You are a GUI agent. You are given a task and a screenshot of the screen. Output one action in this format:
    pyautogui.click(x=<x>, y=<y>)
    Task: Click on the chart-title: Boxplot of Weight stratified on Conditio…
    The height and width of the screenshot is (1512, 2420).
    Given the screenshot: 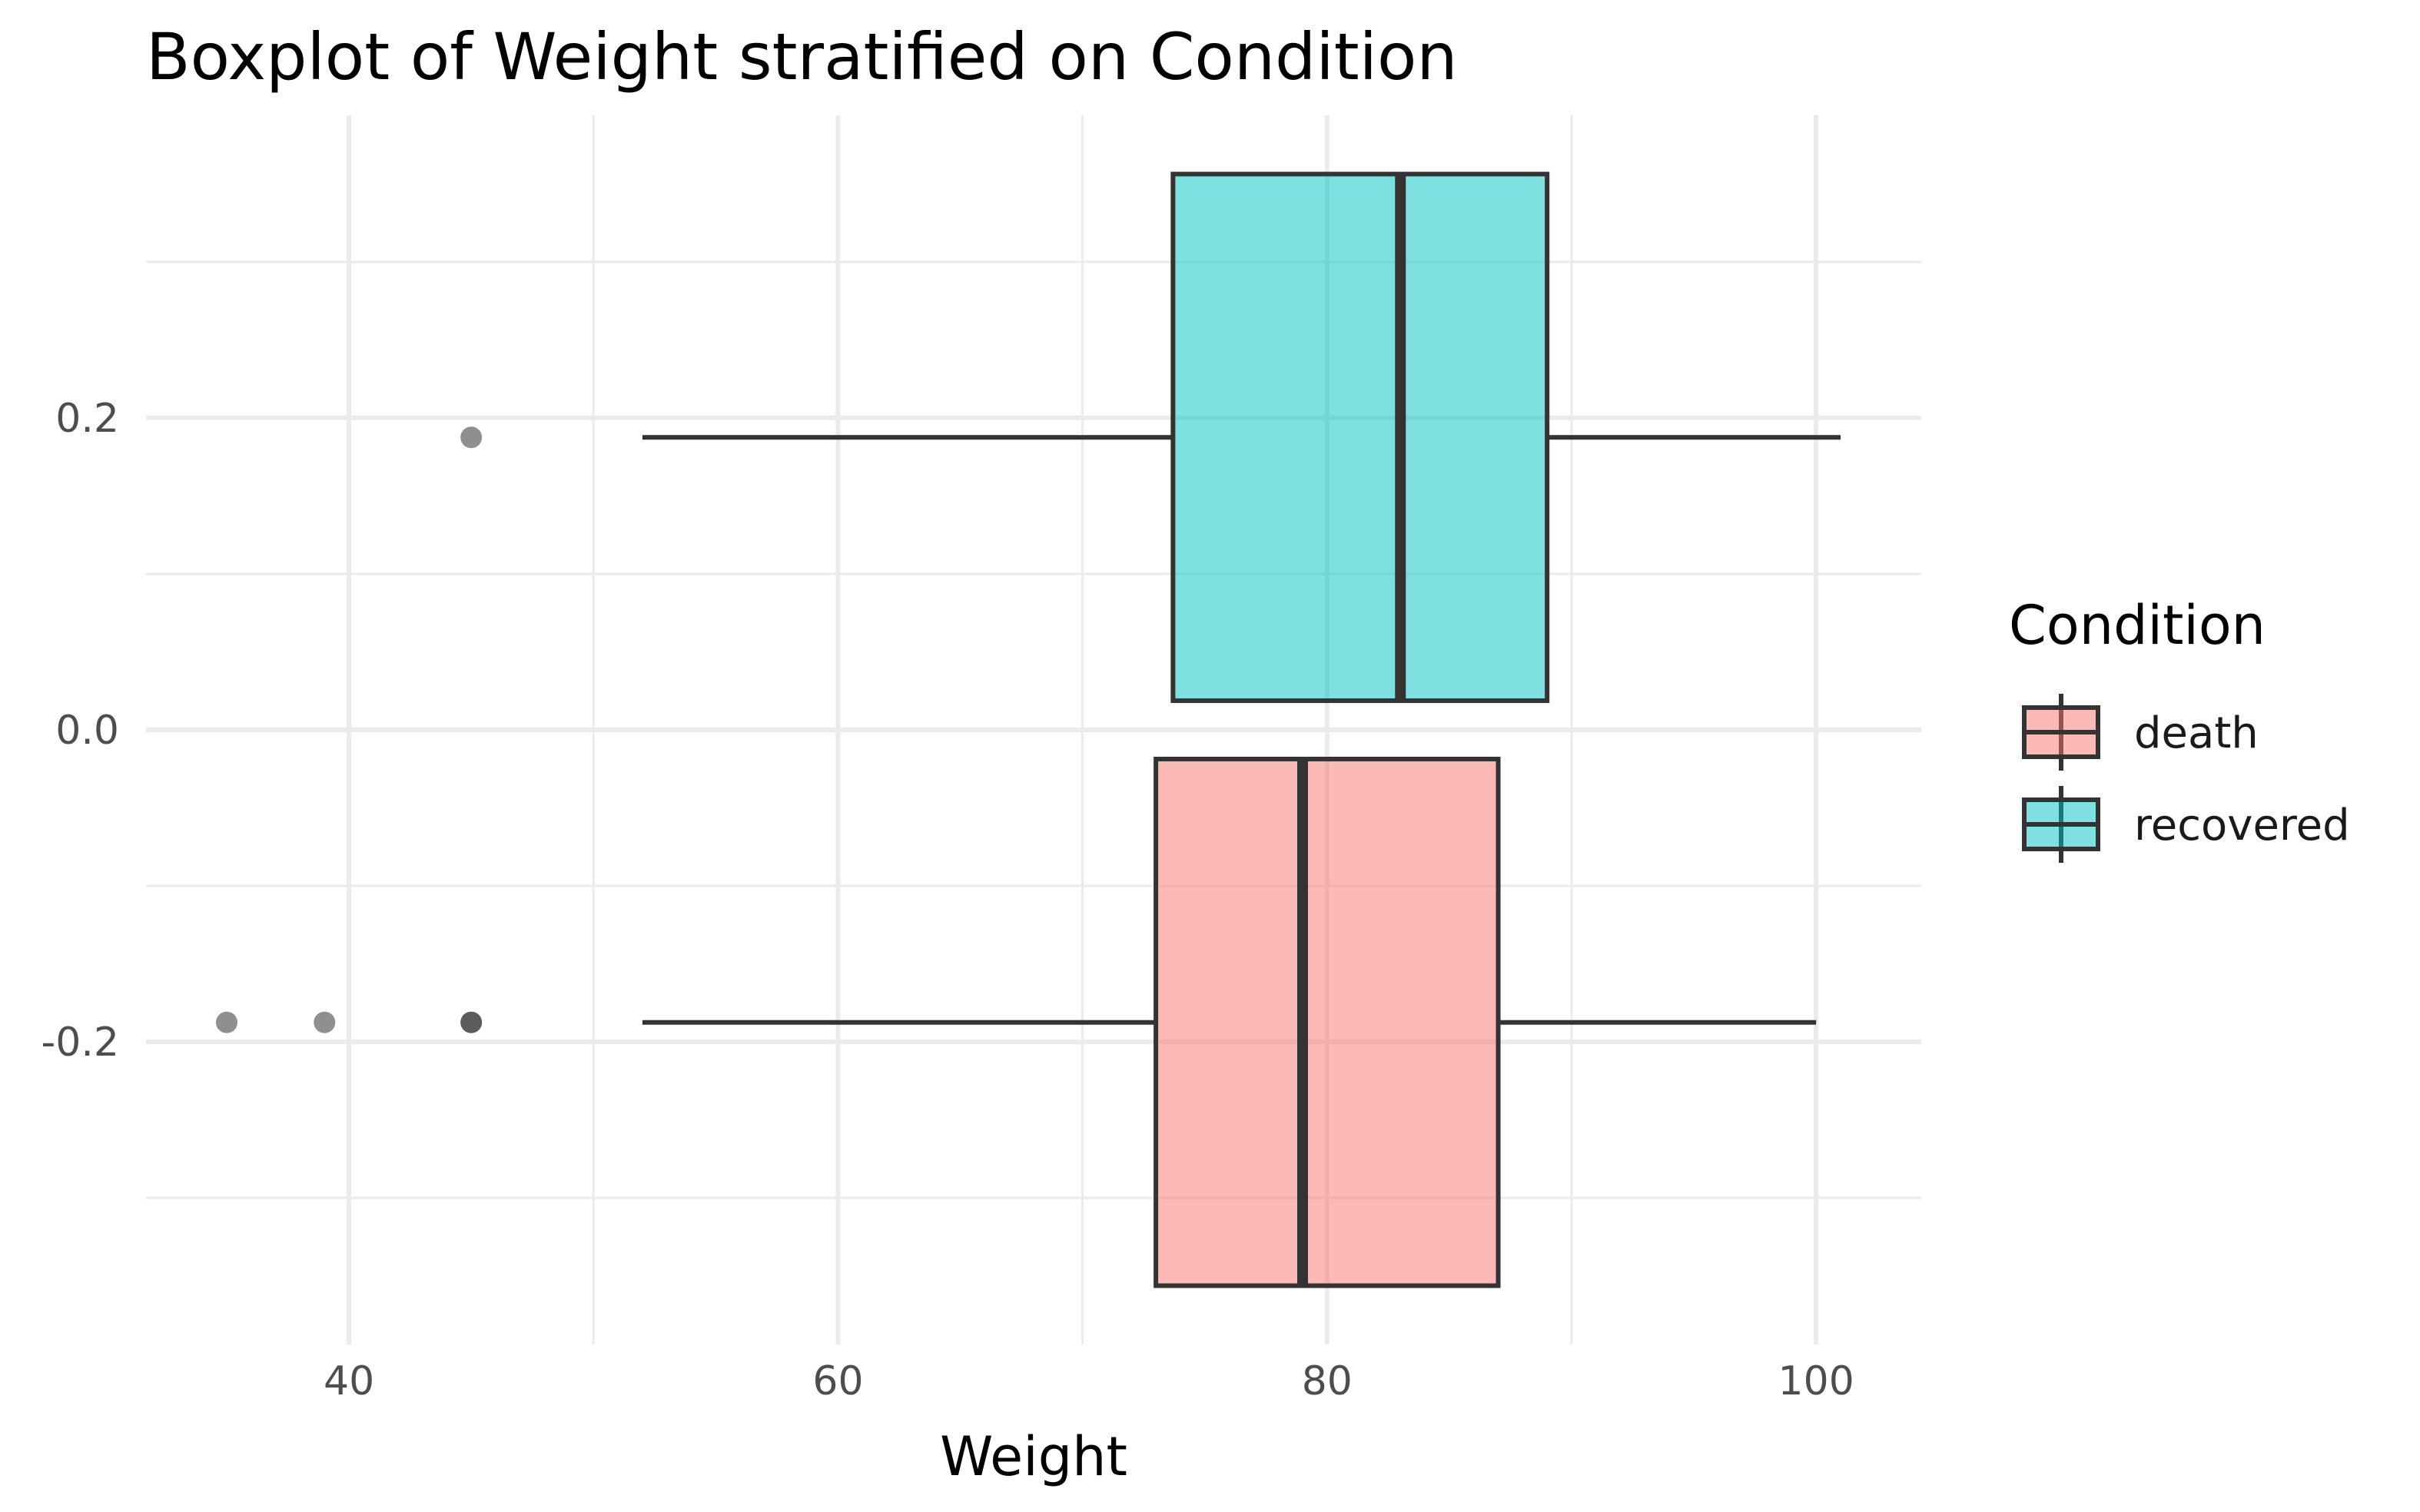 What is the action you would take?
    pyautogui.click(x=802, y=57)
    